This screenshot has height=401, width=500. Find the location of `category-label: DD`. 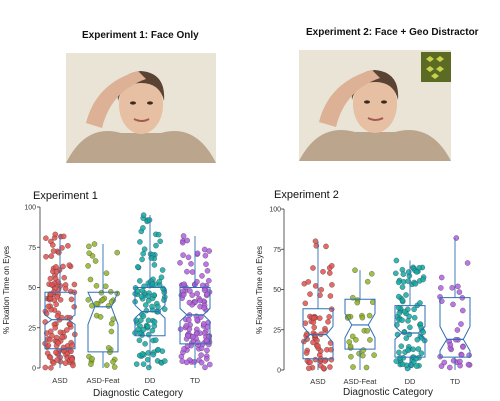

category-label: DD is located at coordinates (410, 381).